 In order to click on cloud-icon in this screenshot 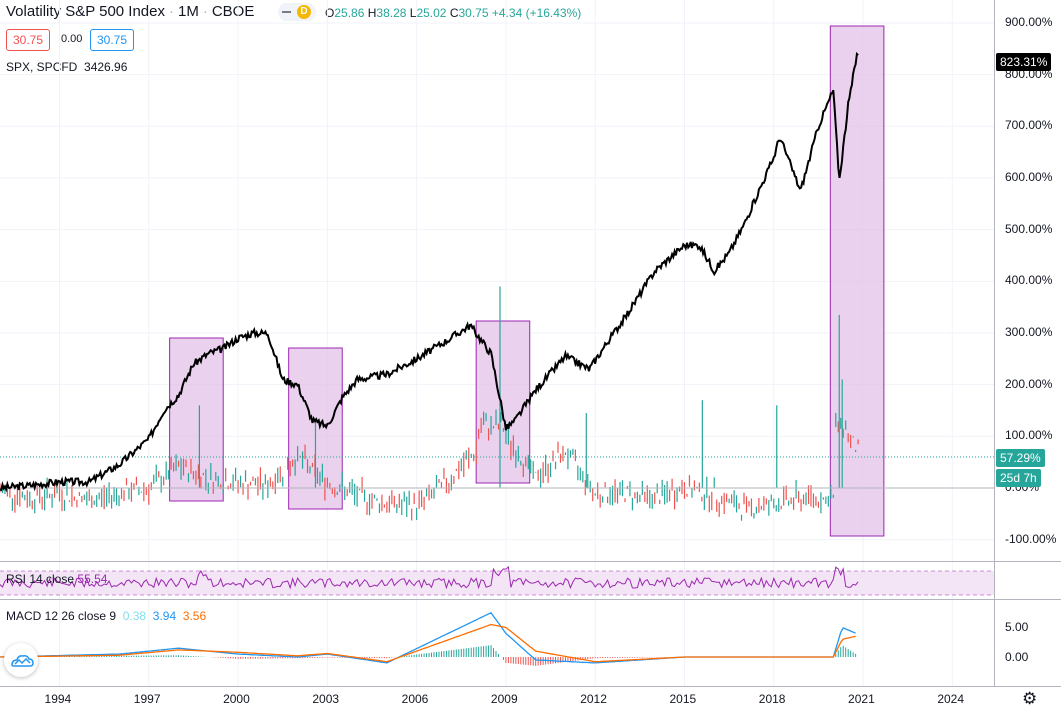, I will do `click(22, 661)`.